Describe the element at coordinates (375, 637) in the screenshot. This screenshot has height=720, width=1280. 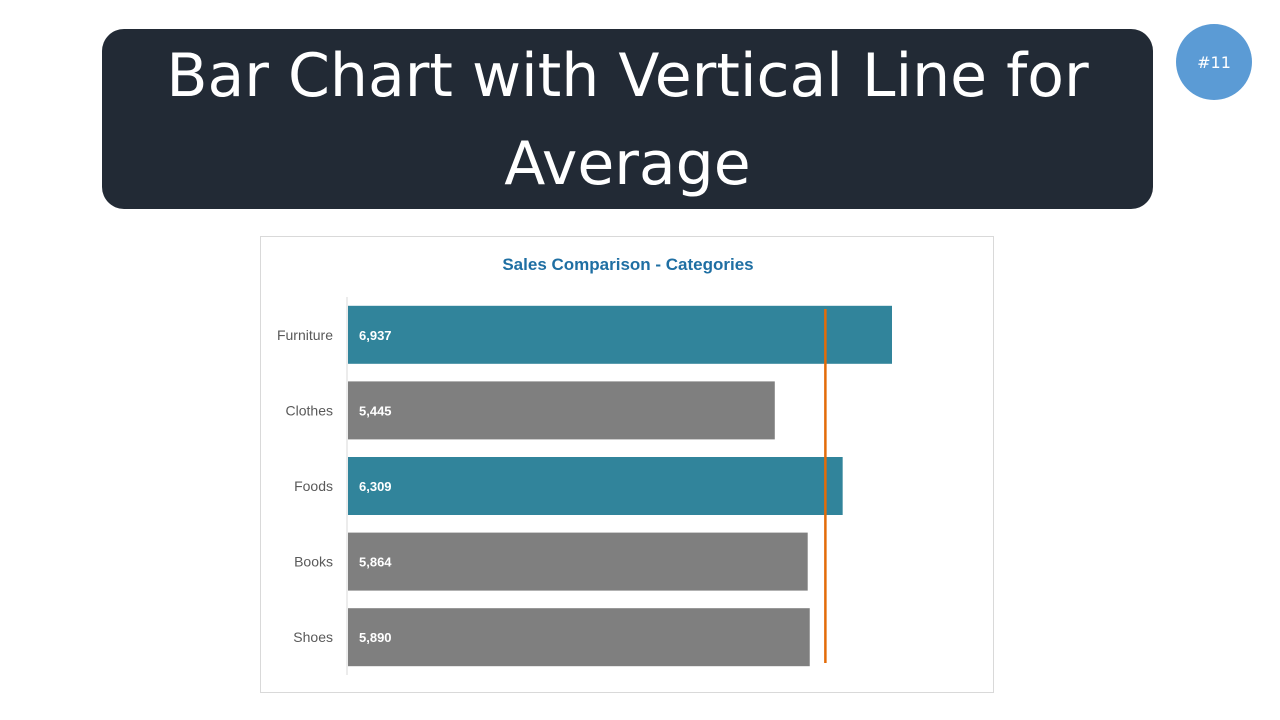
I see `data-label: 5,890` at that location.